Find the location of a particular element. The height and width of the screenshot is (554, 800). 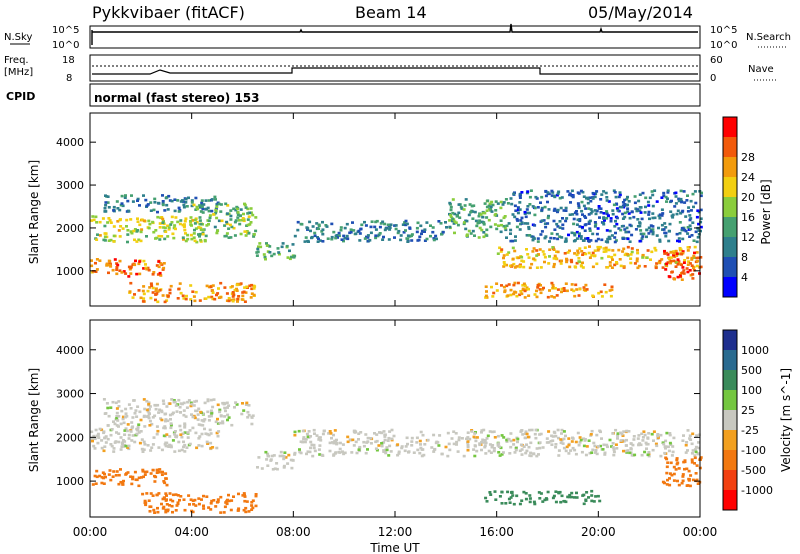

power-y-tick-label: 2000 is located at coordinates (70, 228).